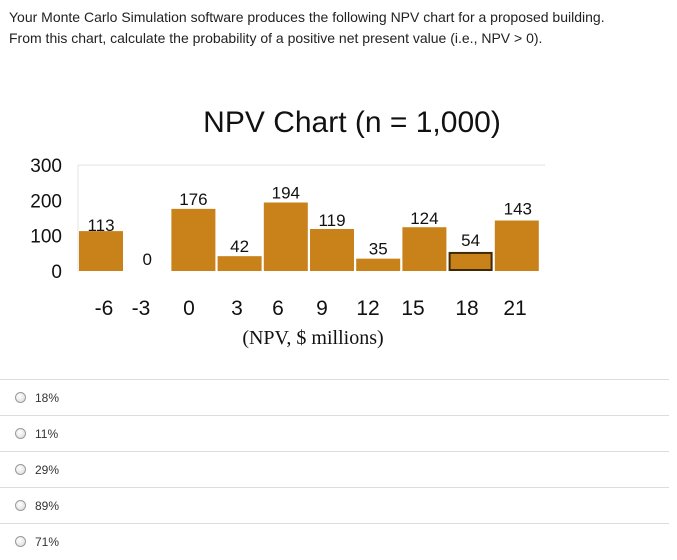  Describe the element at coordinates (518, 209) in the screenshot. I see `bar-data-label: 143` at that location.